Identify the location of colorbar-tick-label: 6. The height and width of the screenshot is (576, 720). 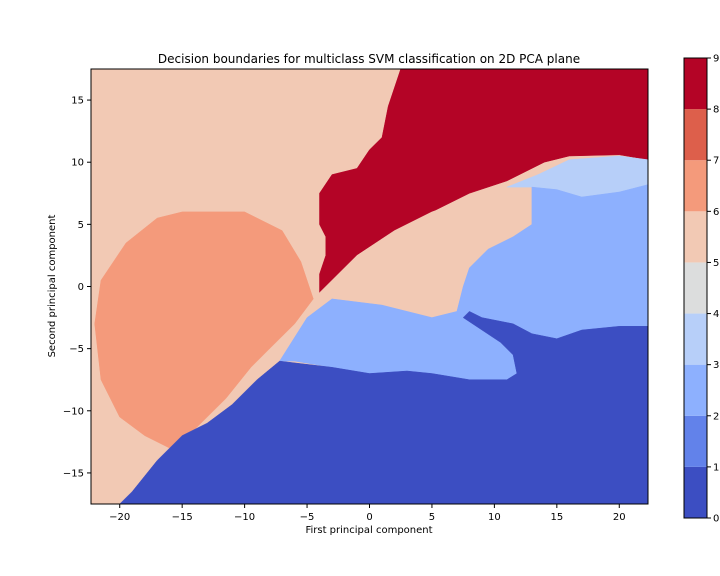
(716, 212).